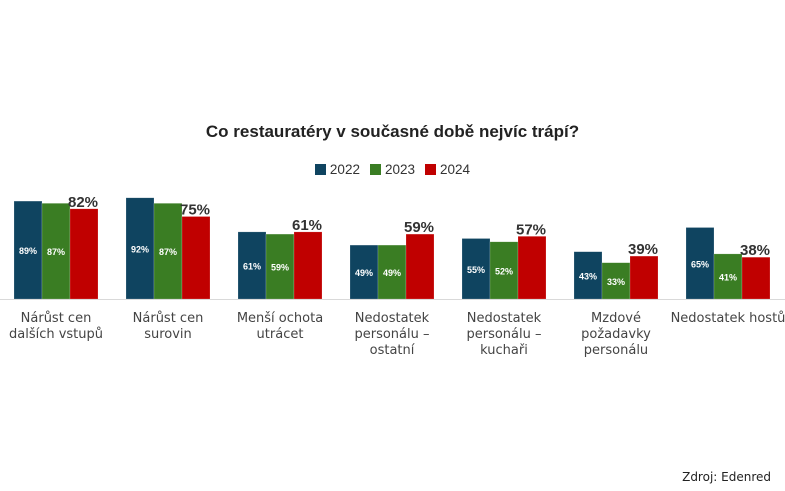  I want to click on data-label: 89%, so click(28, 251).